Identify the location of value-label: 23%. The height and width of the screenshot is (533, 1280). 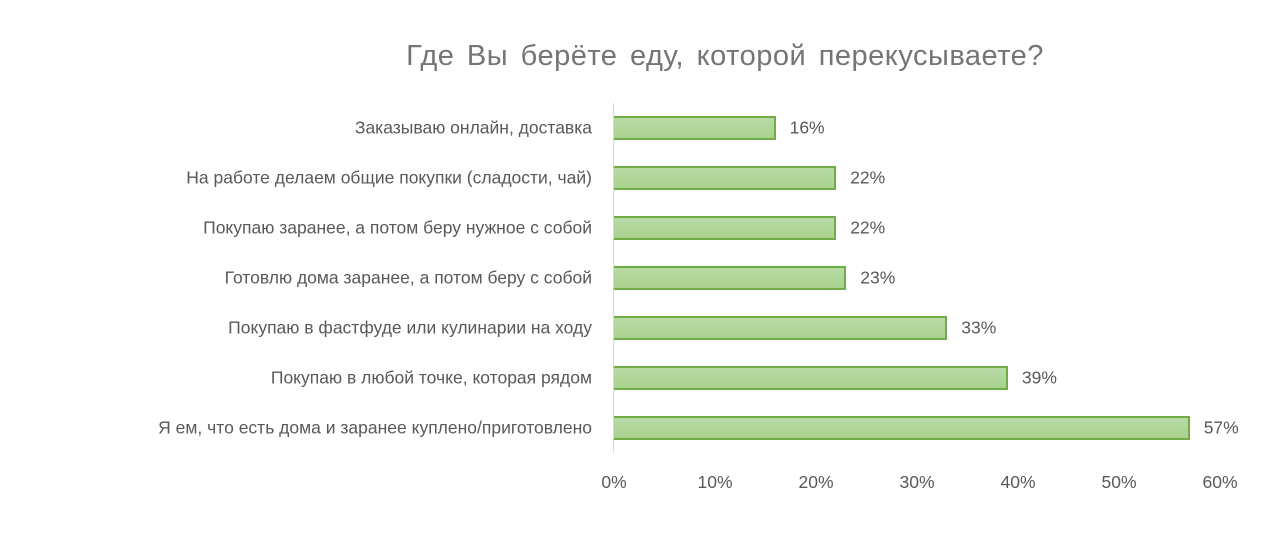
(878, 277).